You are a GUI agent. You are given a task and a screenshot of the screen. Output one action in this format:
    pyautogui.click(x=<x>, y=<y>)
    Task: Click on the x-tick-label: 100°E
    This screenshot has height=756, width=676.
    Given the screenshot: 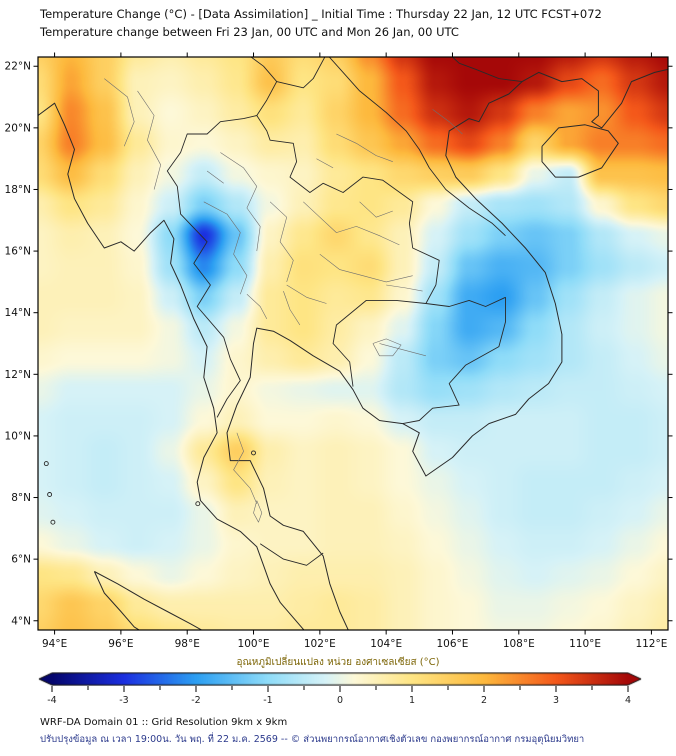 What is the action you would take?
    pyautogui.click(x=254, y=644)
    